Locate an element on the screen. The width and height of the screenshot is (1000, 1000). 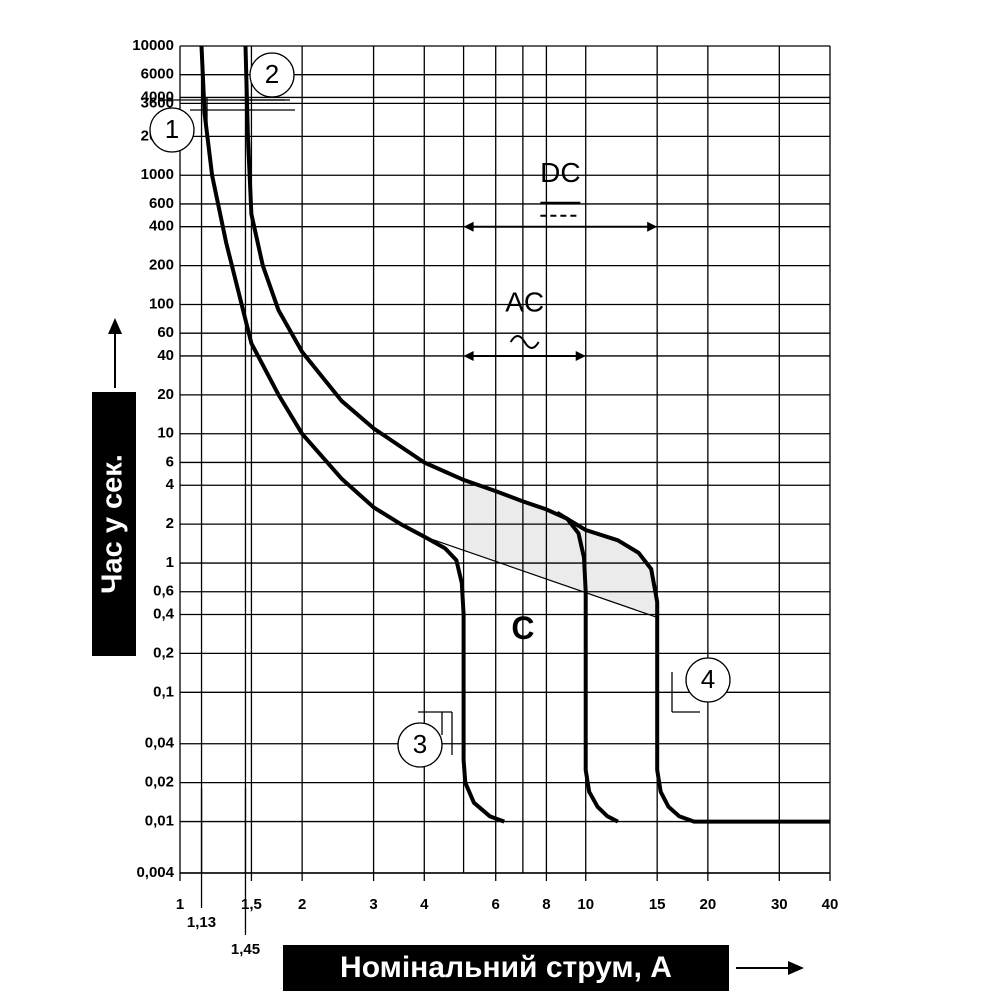
x-tick-label: 2 is located at coordinates (302, 904).